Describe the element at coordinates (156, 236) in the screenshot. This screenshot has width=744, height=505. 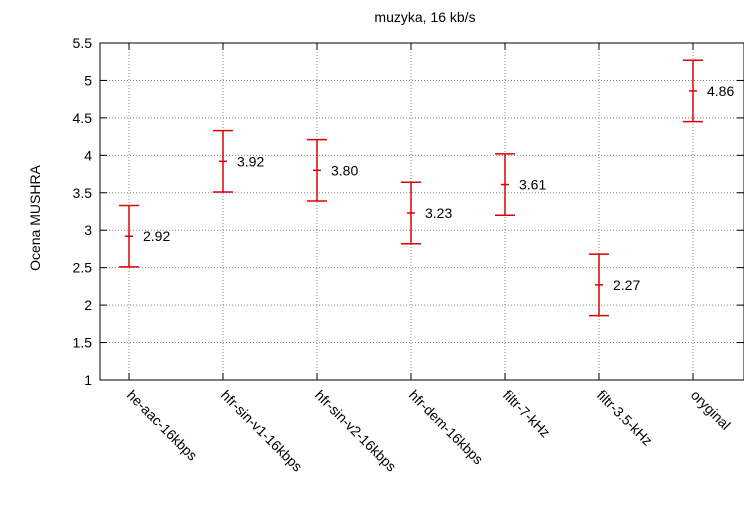
I see `data-label: 2.92` at that location.